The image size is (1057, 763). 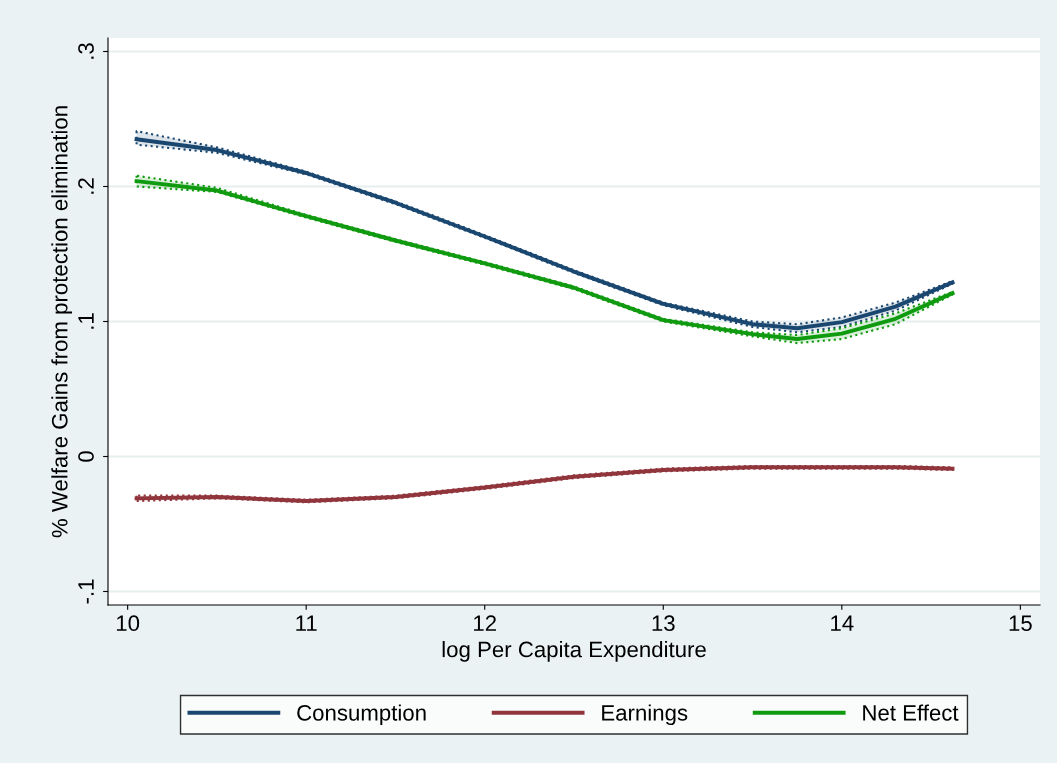 What do you see at coordinates (86, 456) in the screenshot?
I see `y-tick-label: 0` at bounding box center [86, 456].